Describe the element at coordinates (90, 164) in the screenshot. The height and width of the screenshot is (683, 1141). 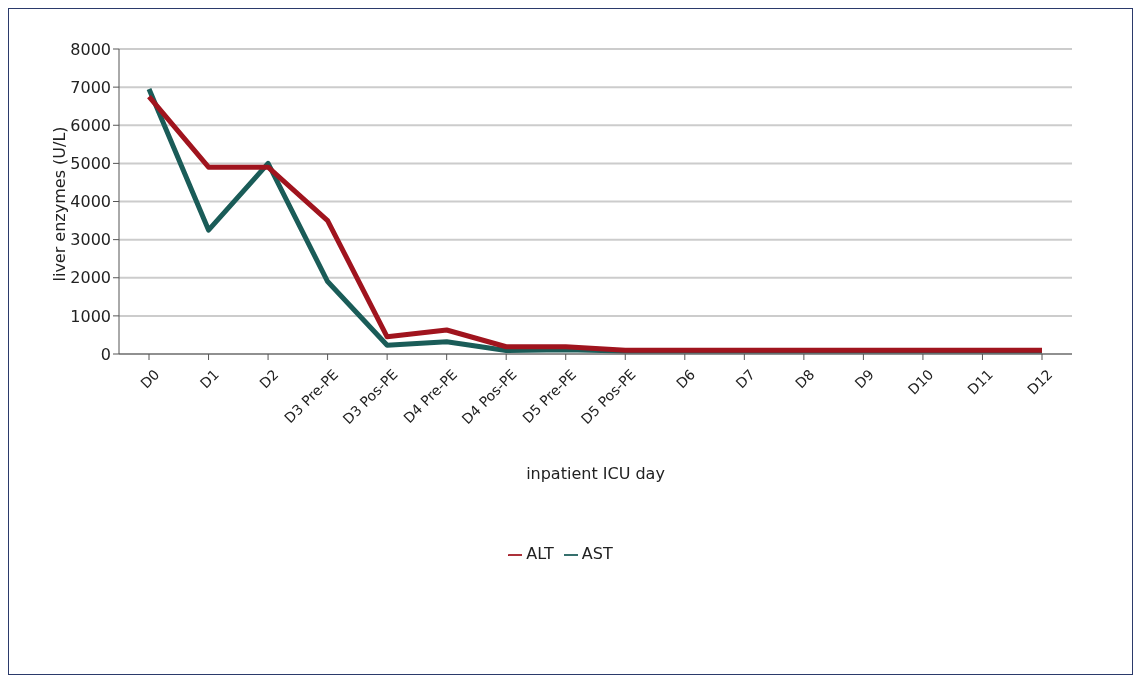
I see `y-tick-label: 5000` at that location.